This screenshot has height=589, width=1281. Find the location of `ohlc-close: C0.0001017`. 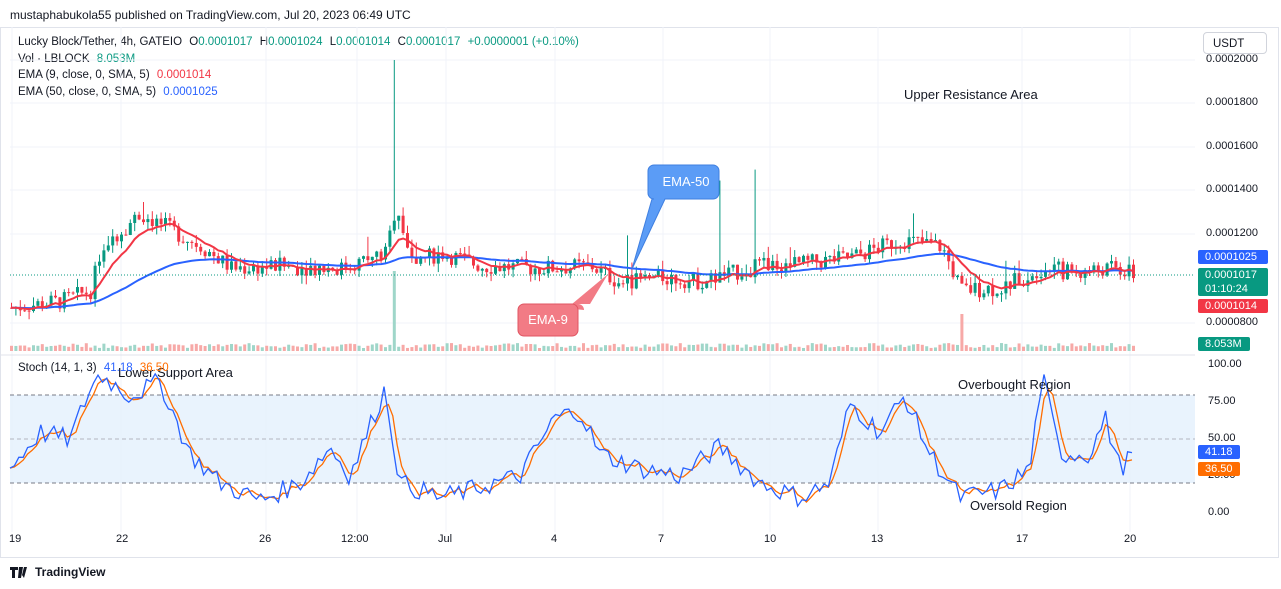

ohlc-close: C0.0001017 is located at coordinates (429, 42).